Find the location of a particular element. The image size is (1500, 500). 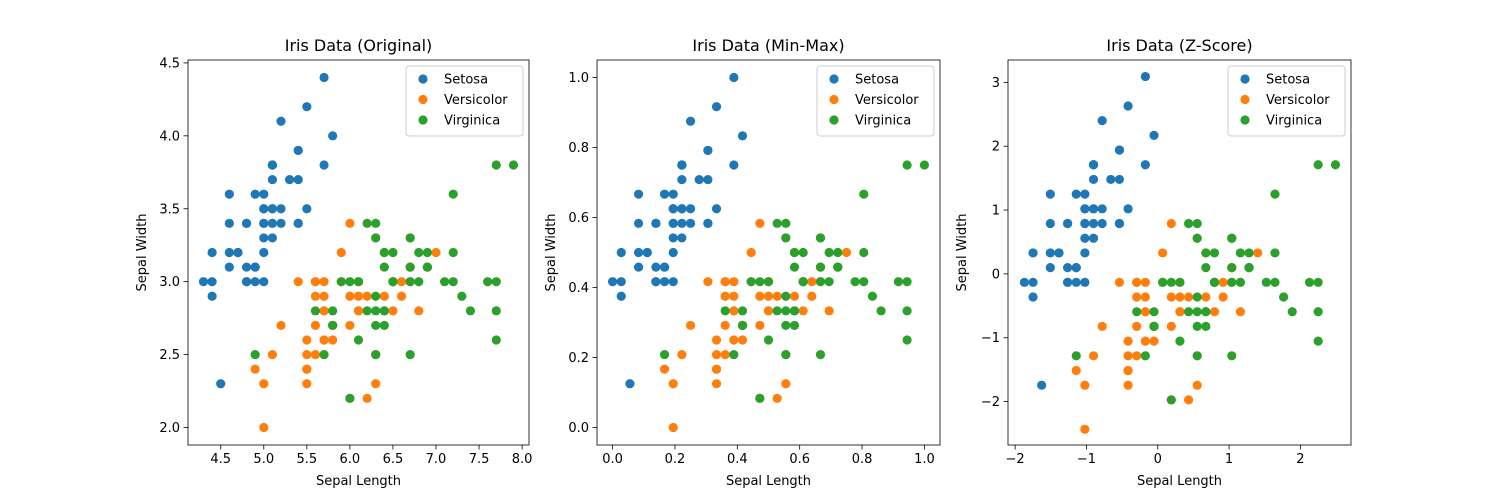

y-tick-label: 2 is located at coordinates (996, 147).